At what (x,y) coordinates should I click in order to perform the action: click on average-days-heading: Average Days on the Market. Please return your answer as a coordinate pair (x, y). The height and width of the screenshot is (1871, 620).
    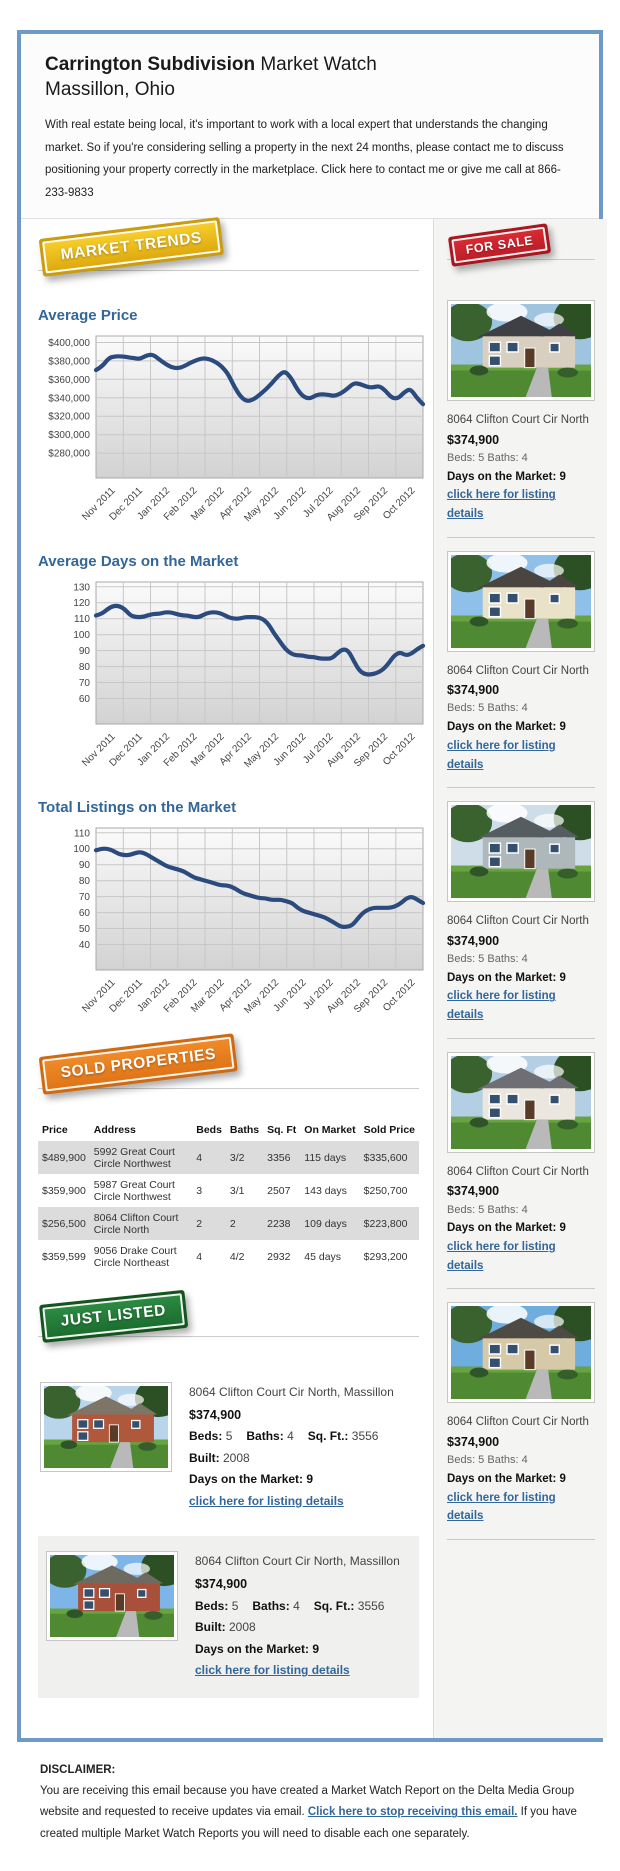
    Looking at the image, I should click on (138, 562).